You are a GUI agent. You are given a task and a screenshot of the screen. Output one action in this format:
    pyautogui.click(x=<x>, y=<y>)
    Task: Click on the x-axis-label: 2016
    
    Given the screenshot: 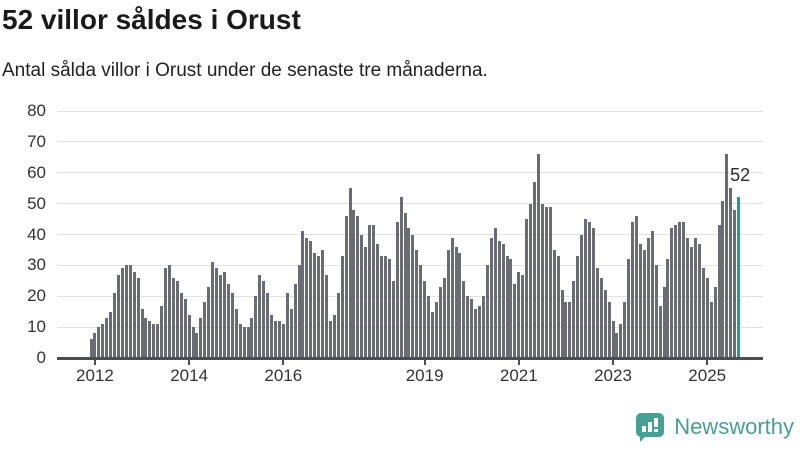 What is the action you would take?
    pyautogui.click(x=283, y=375)
    